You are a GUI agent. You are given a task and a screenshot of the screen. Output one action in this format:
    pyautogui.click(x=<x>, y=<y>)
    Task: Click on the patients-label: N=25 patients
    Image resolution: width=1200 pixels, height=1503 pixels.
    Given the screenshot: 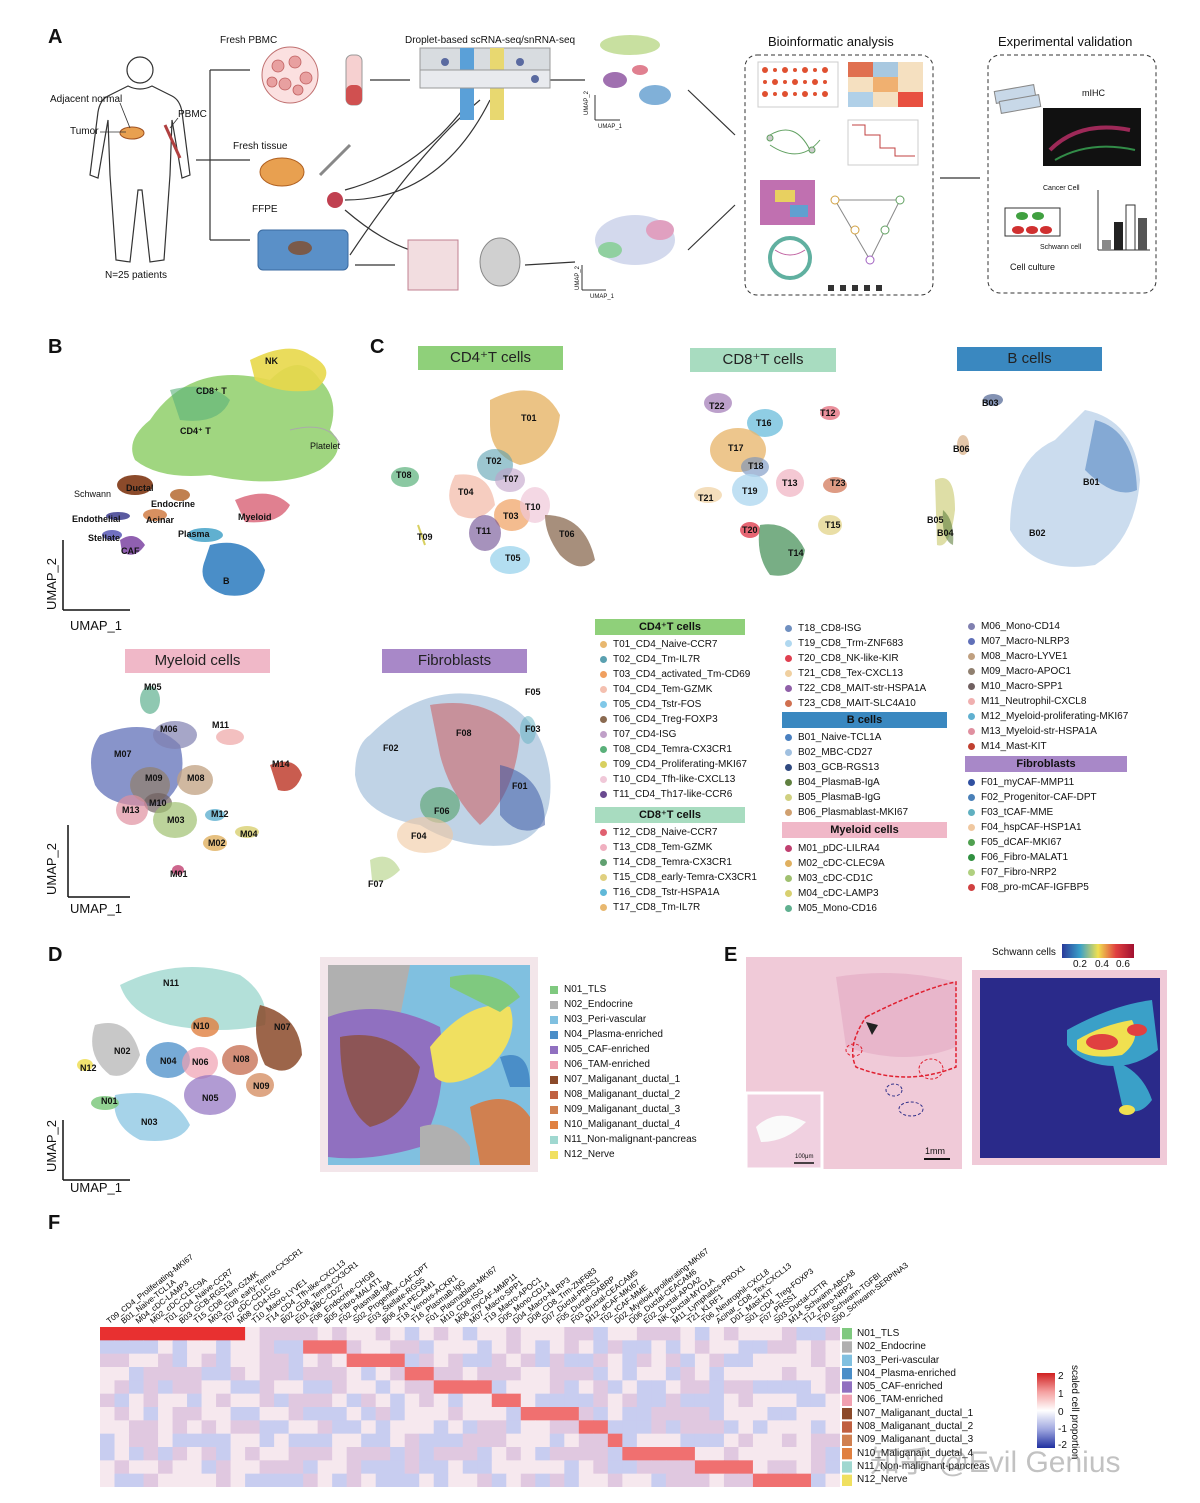 What is the action you would take?
    pyautogui.click(x=136, y=275)
    